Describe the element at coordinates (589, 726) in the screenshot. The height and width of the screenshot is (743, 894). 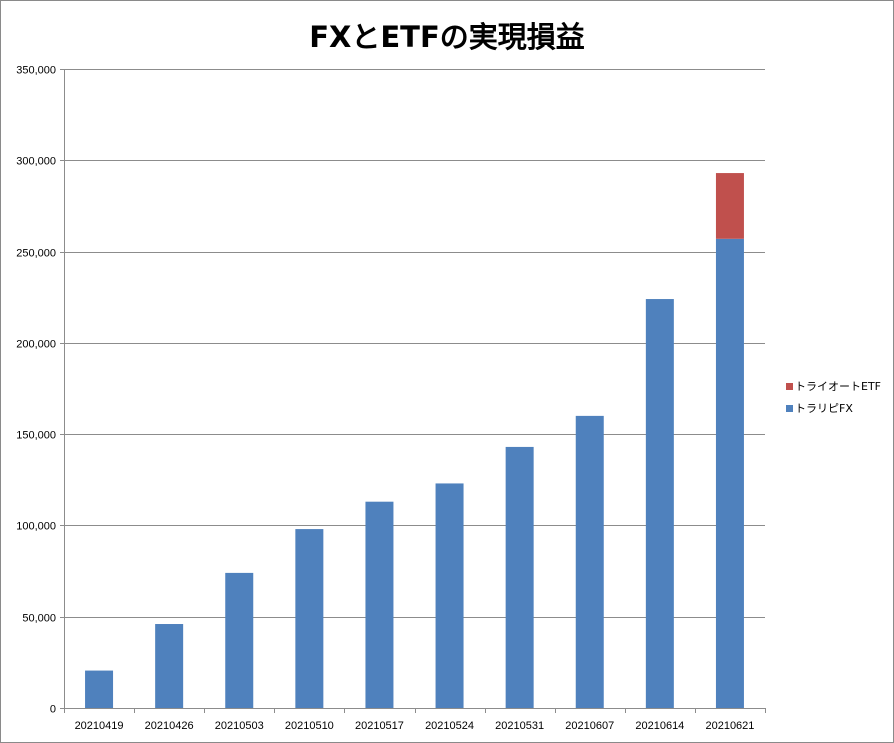
I see `x-tick-label: 20210607` at that location.